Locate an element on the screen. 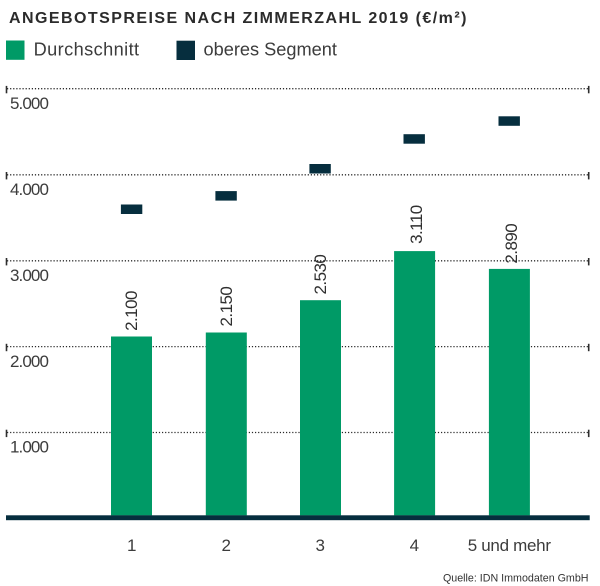  svg-text: 2.100 is located at coordinates (131, 311).